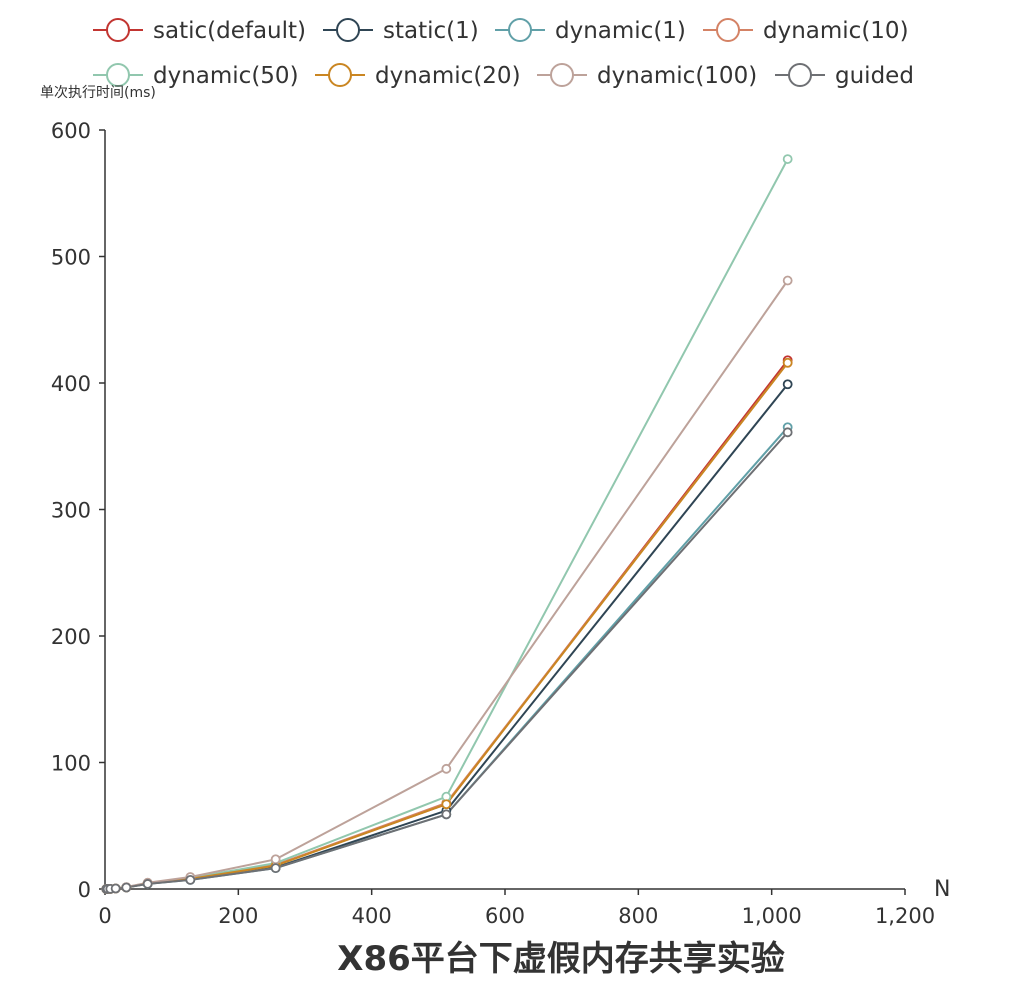 This screenshot has height=1006, width=1025. Describe the element at coordinates (71, 384) in the screenshot. I see `y-tick-label: 400` at that location.